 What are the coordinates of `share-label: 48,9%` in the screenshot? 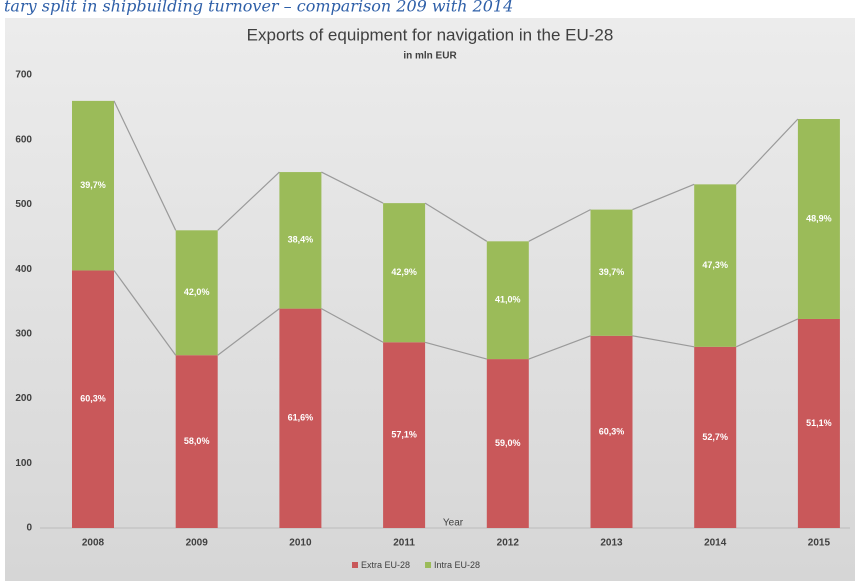 It's located at (819, 218).